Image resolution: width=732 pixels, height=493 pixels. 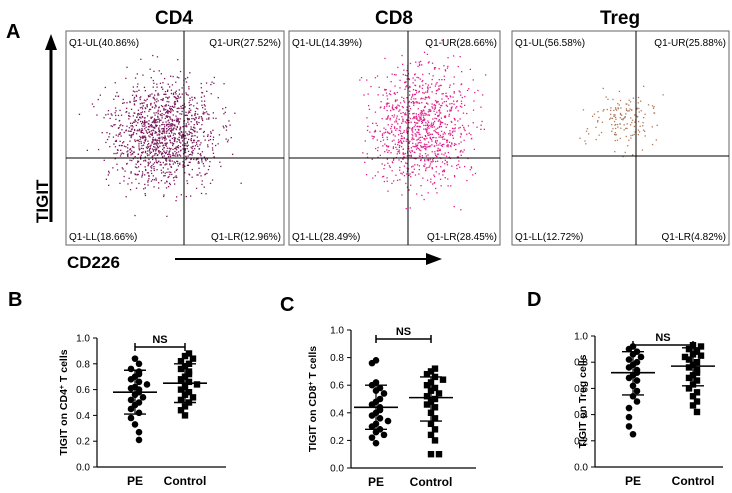 I want to click on quadrant-label-ul: Q1-UL(14.39%), so click(x=327, y=43).